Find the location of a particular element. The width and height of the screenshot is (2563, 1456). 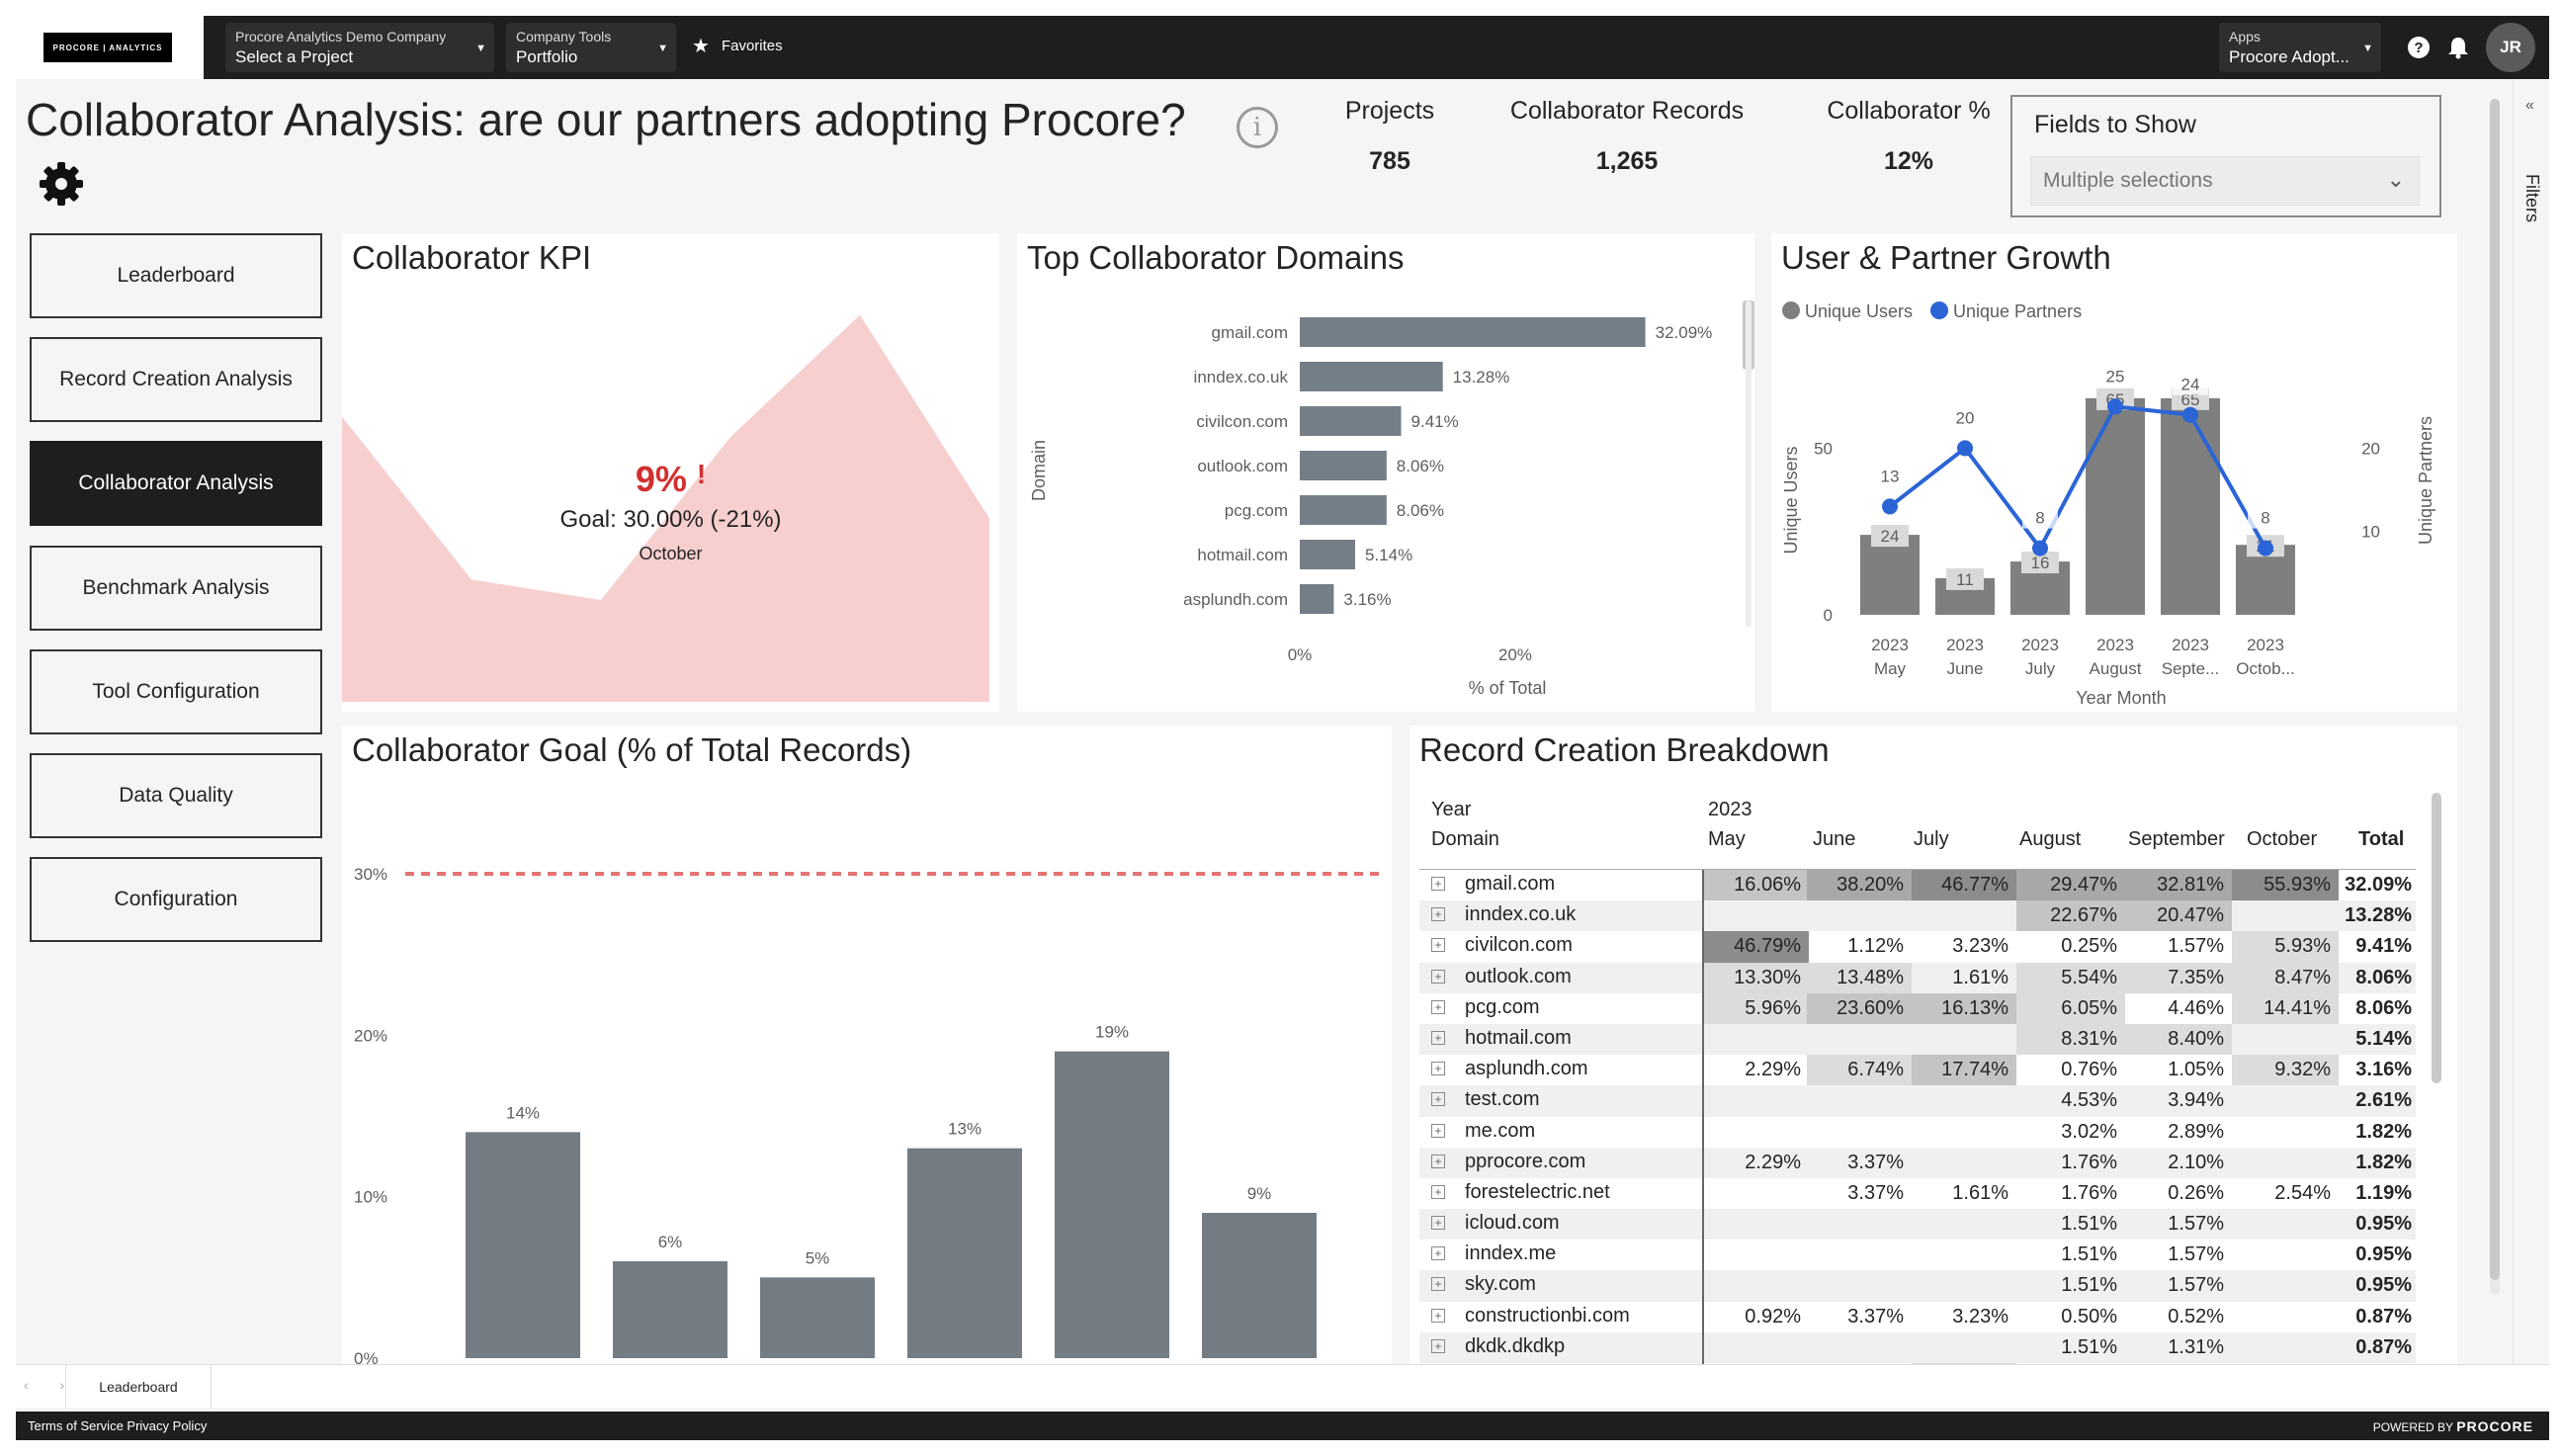

info-icon: i is located at coordinates (1257, 127).